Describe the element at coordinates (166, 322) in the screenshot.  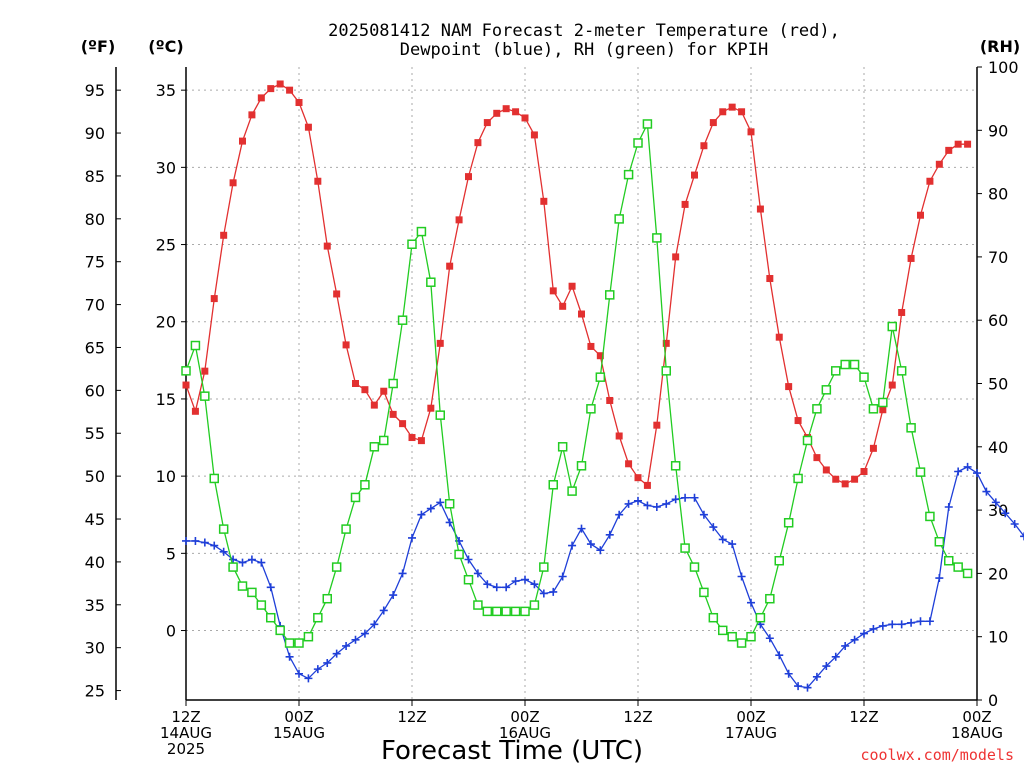
I see `celsius-tick-label: 20` at that location.